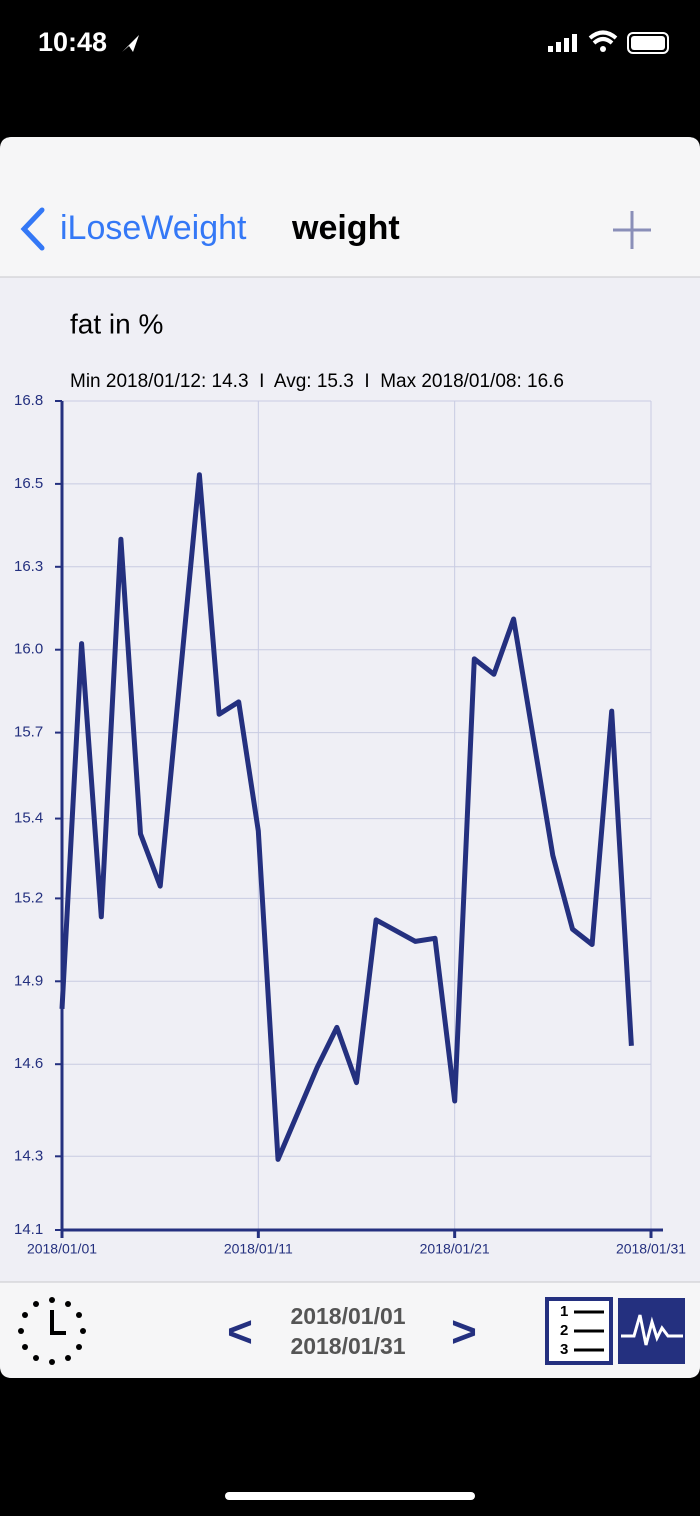  Describe the element at coordinates (28, 818) in the screenshot. I see `y-tick-label: 15.4` at that location.